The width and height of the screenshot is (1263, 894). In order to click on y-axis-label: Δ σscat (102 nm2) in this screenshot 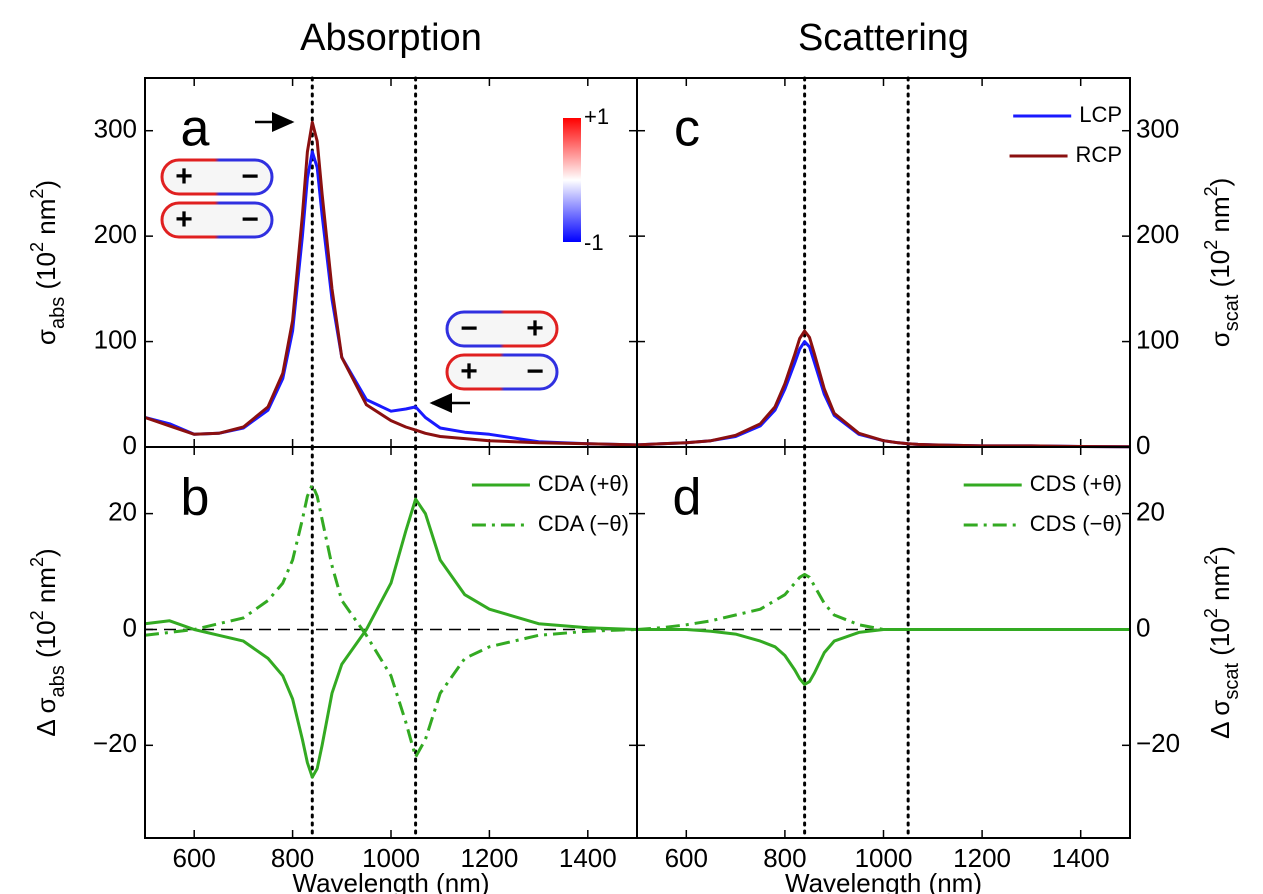, I will do `click(1222, 642)`.